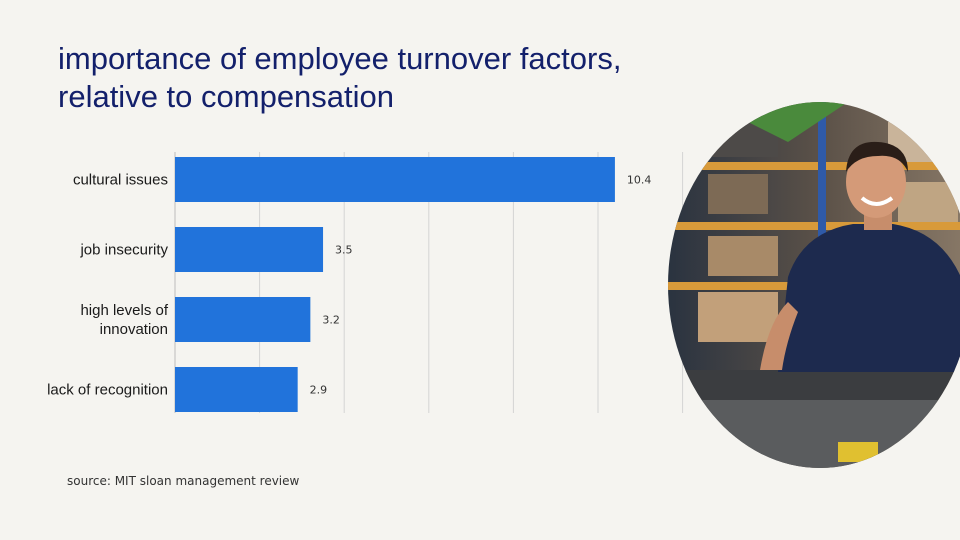 The height and width of the screenshot is (540, 960). Describe the element at coordinates (340, 58) in the screenshot. I see `title-line-1: importance of employee turnover factors,` at that location.